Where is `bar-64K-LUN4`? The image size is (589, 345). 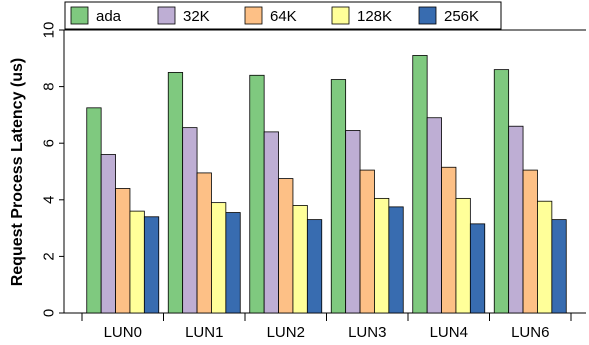 bar-64K-LUN4 is located at coordinates (449, 240).